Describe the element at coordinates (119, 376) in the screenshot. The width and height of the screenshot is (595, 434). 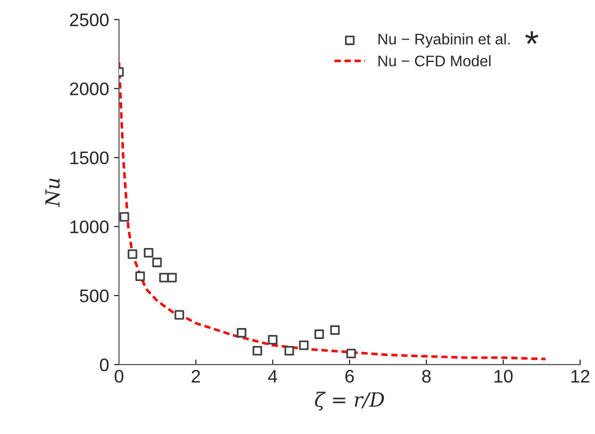
I see `x-tick-label: 0` at that location.